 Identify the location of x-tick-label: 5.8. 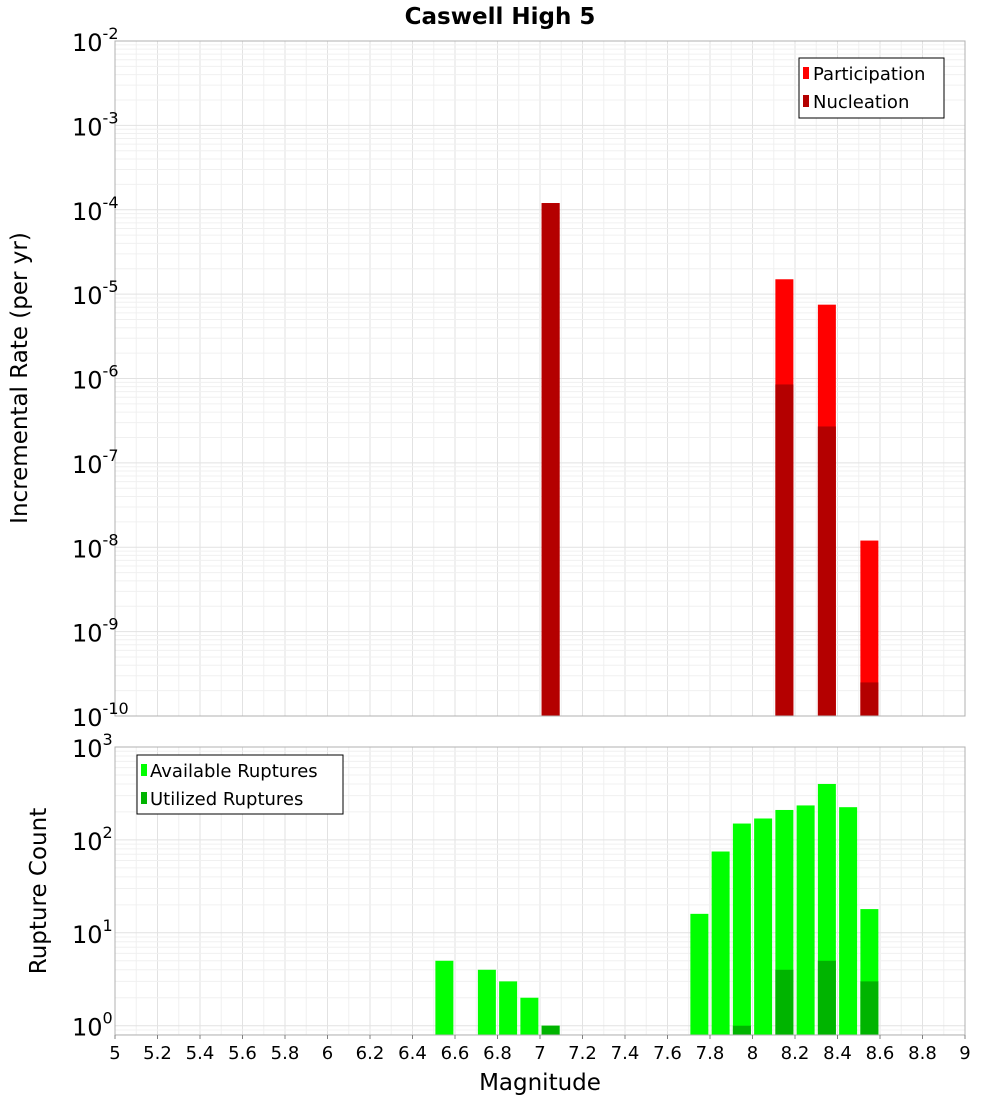
(285, 1053).